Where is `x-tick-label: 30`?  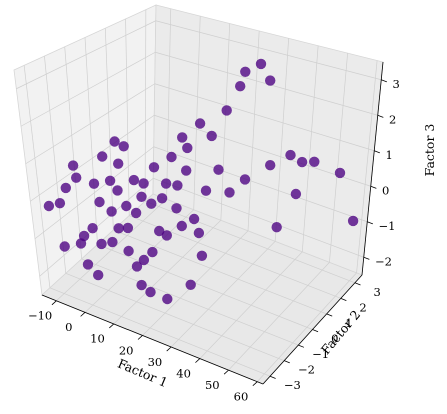 x-tick-label: 30 is located at coordinates (155, 362).